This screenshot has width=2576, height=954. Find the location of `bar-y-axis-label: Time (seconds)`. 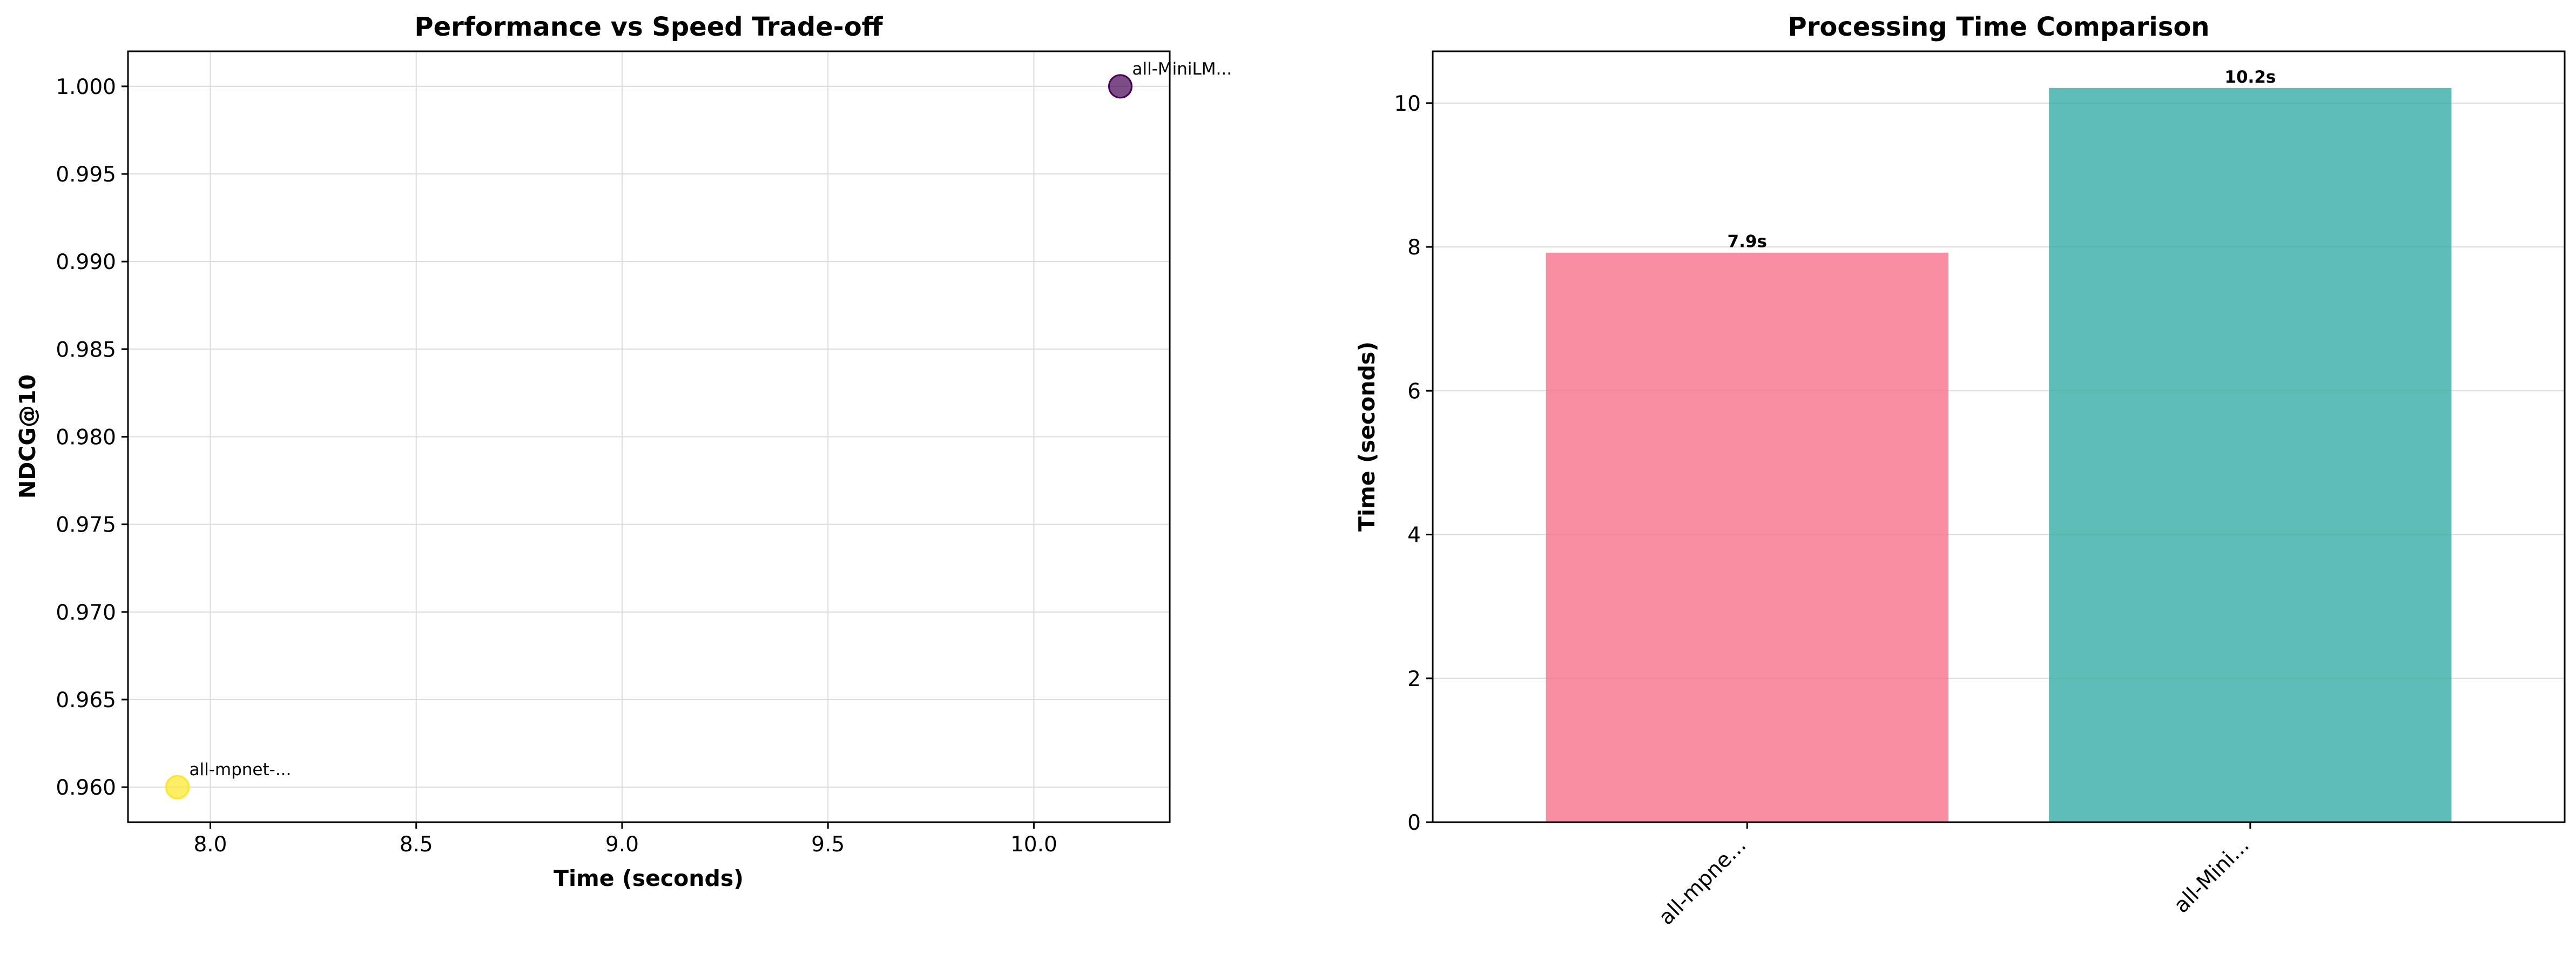

bar-y-axis-label: Time (seconds) is located at coordinates (1367, 436).